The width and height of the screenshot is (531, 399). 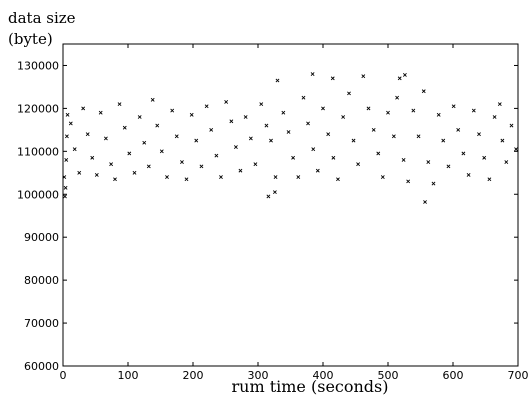 I want to click on y-tick-label: 70000, so click(x=41, y=323).